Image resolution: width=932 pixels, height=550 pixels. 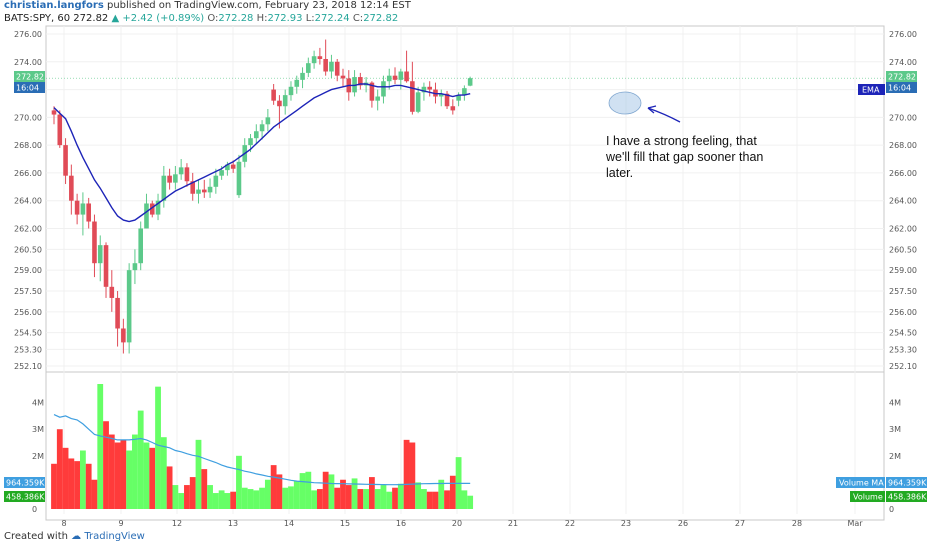 What do you see at coordinates (91, 18) in the screenshot?
I see `last-price: 272.82` at bounding box center [91, 18].